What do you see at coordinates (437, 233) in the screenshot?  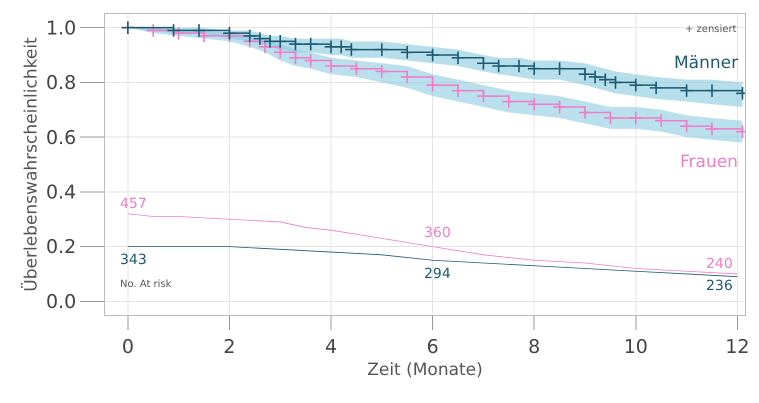 I see `annotation: 360` at bounding box center [437, 233].